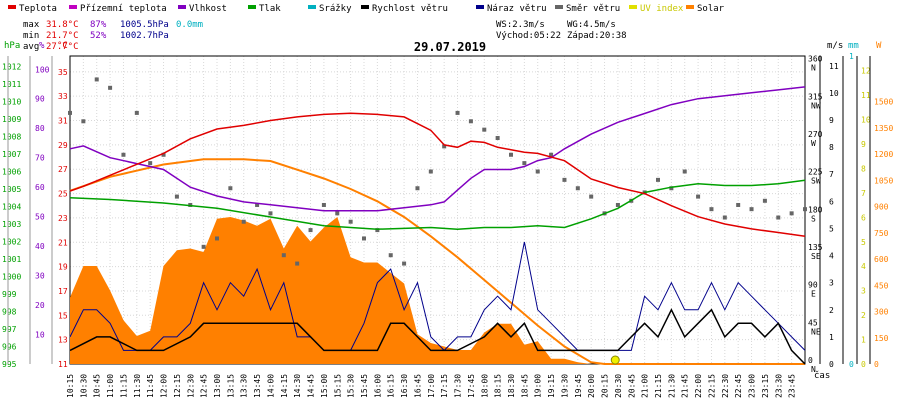 This screenshot has width=900, height=400. I want to click on tick-hpa: 1006, so click(11, 172).